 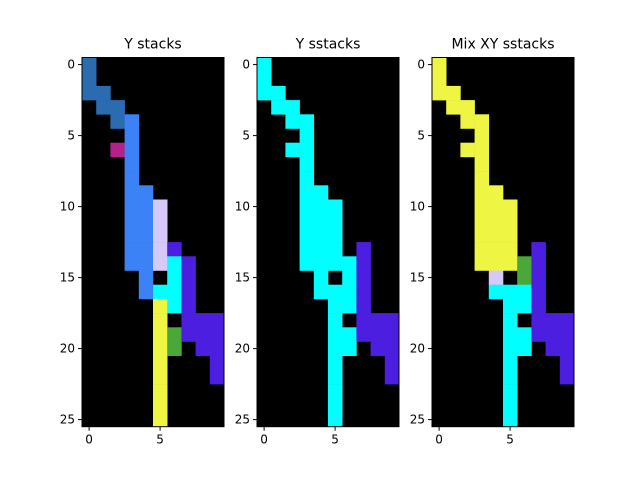 What do you see at coordinates (421, 136) in the screenshot?
I see `y-tick-label: 5` at bounding box center [421, 136].